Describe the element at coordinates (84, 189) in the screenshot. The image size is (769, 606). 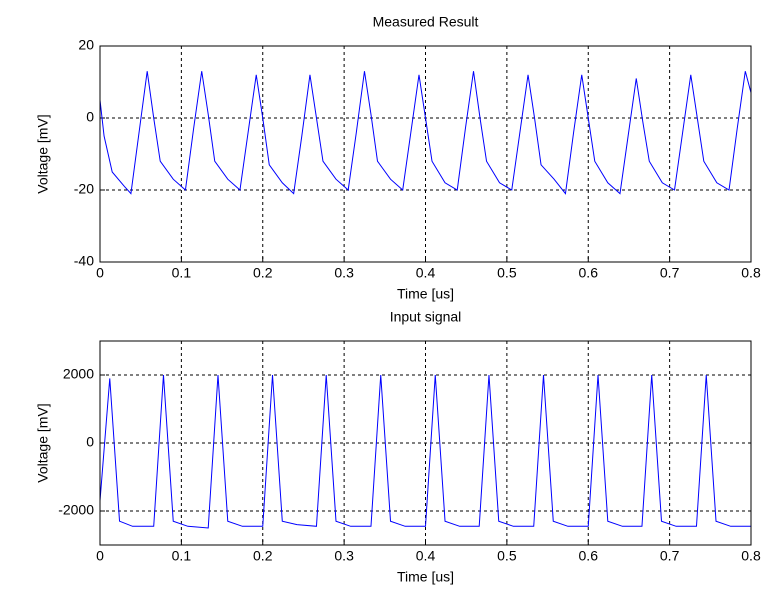
I see `y-tick-label: -20` at that location.